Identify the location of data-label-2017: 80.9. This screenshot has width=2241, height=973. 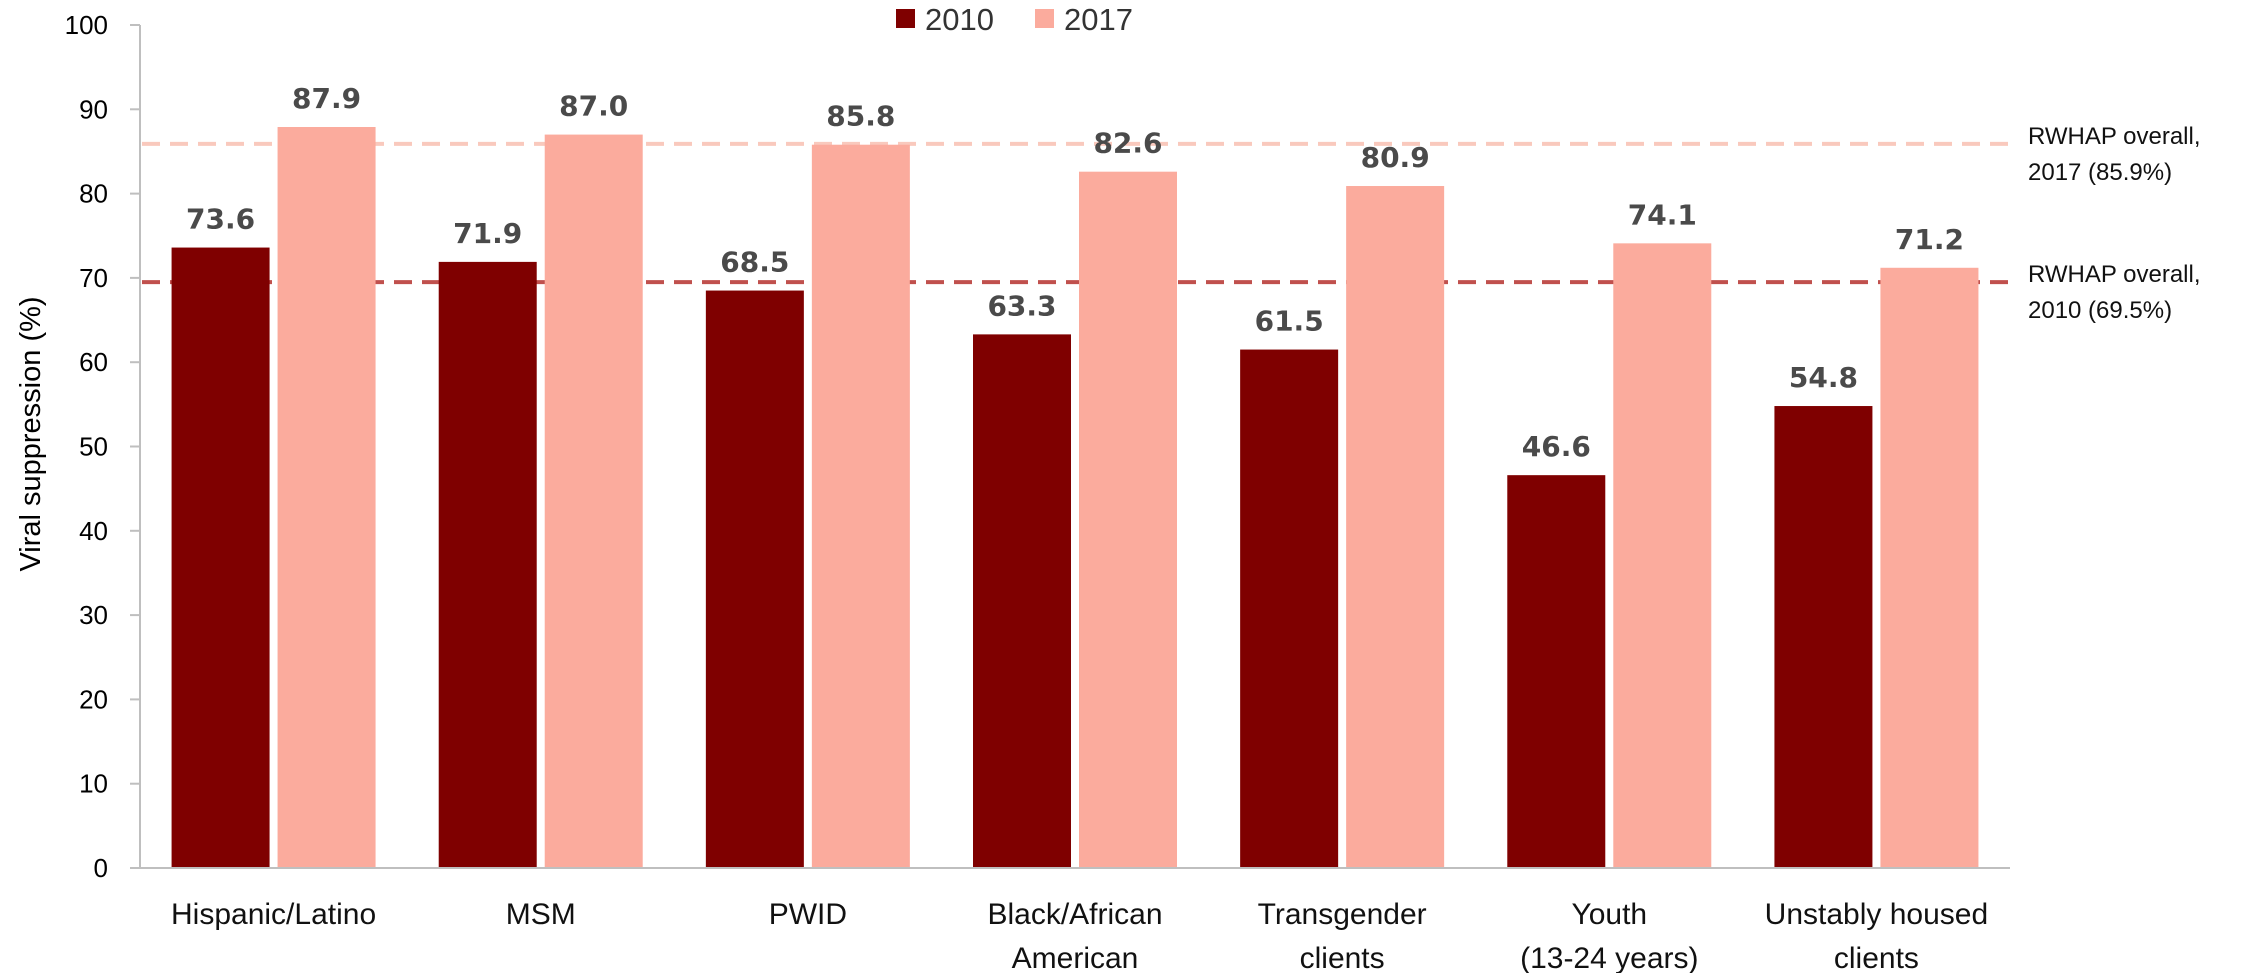
(1395, 157).